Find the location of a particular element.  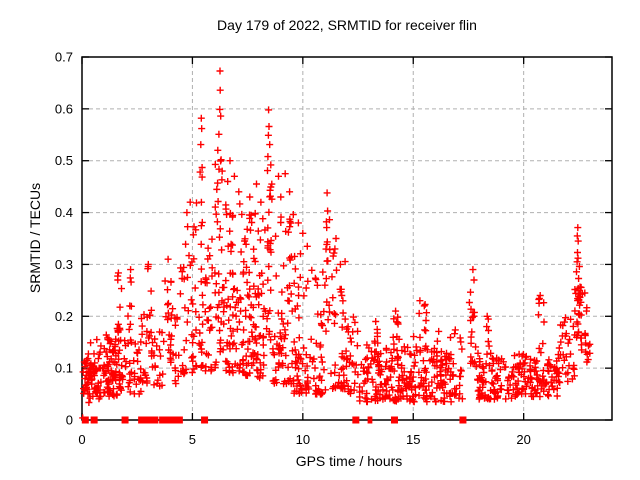

y-tick-label: 0.5 is located at coordinates (64, 160).